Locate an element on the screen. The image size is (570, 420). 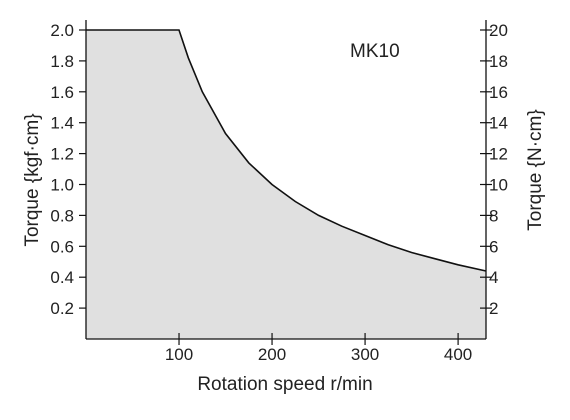
right-tick-label: 18 is located at coordinates (498, 61).